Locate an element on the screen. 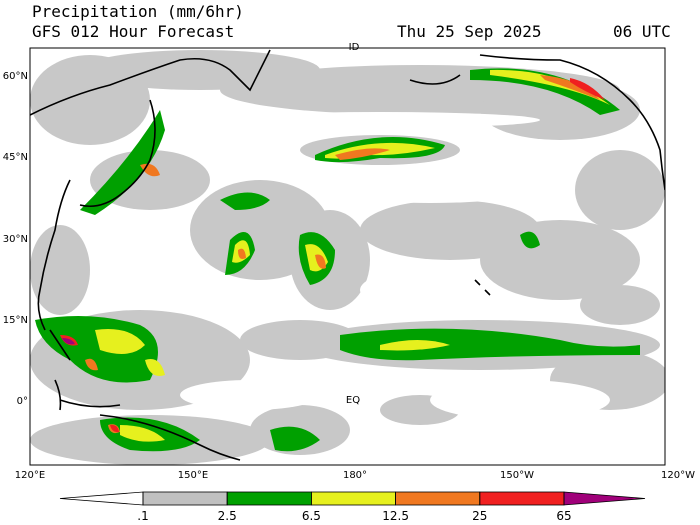 The height and width of the screenshot is (525, 700). lat-label: 30°N is located at coordinates (15, 239).